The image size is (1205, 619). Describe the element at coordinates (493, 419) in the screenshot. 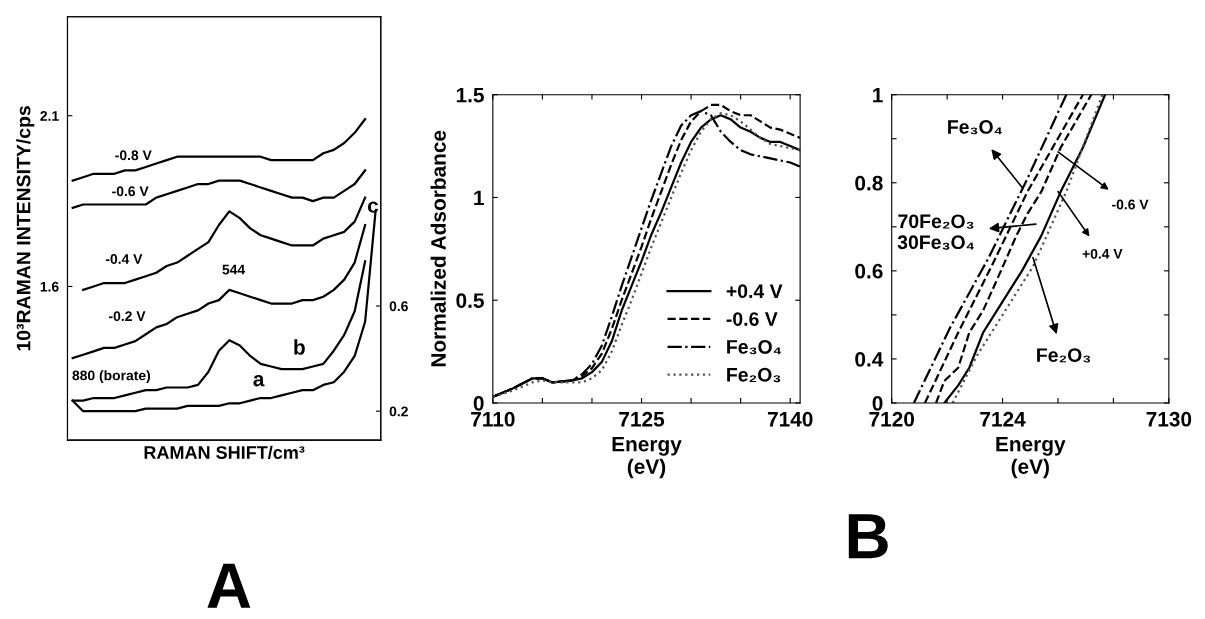

I see `x-tick-label: 7110` at that location.